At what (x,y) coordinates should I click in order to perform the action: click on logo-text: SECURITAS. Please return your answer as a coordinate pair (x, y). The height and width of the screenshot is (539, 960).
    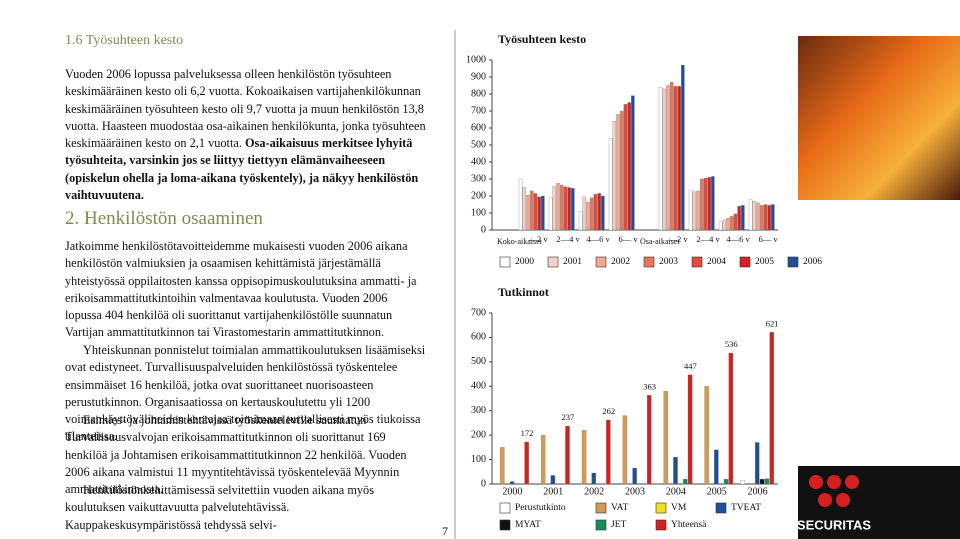
    Looking at the image, I should click on (834, 524).